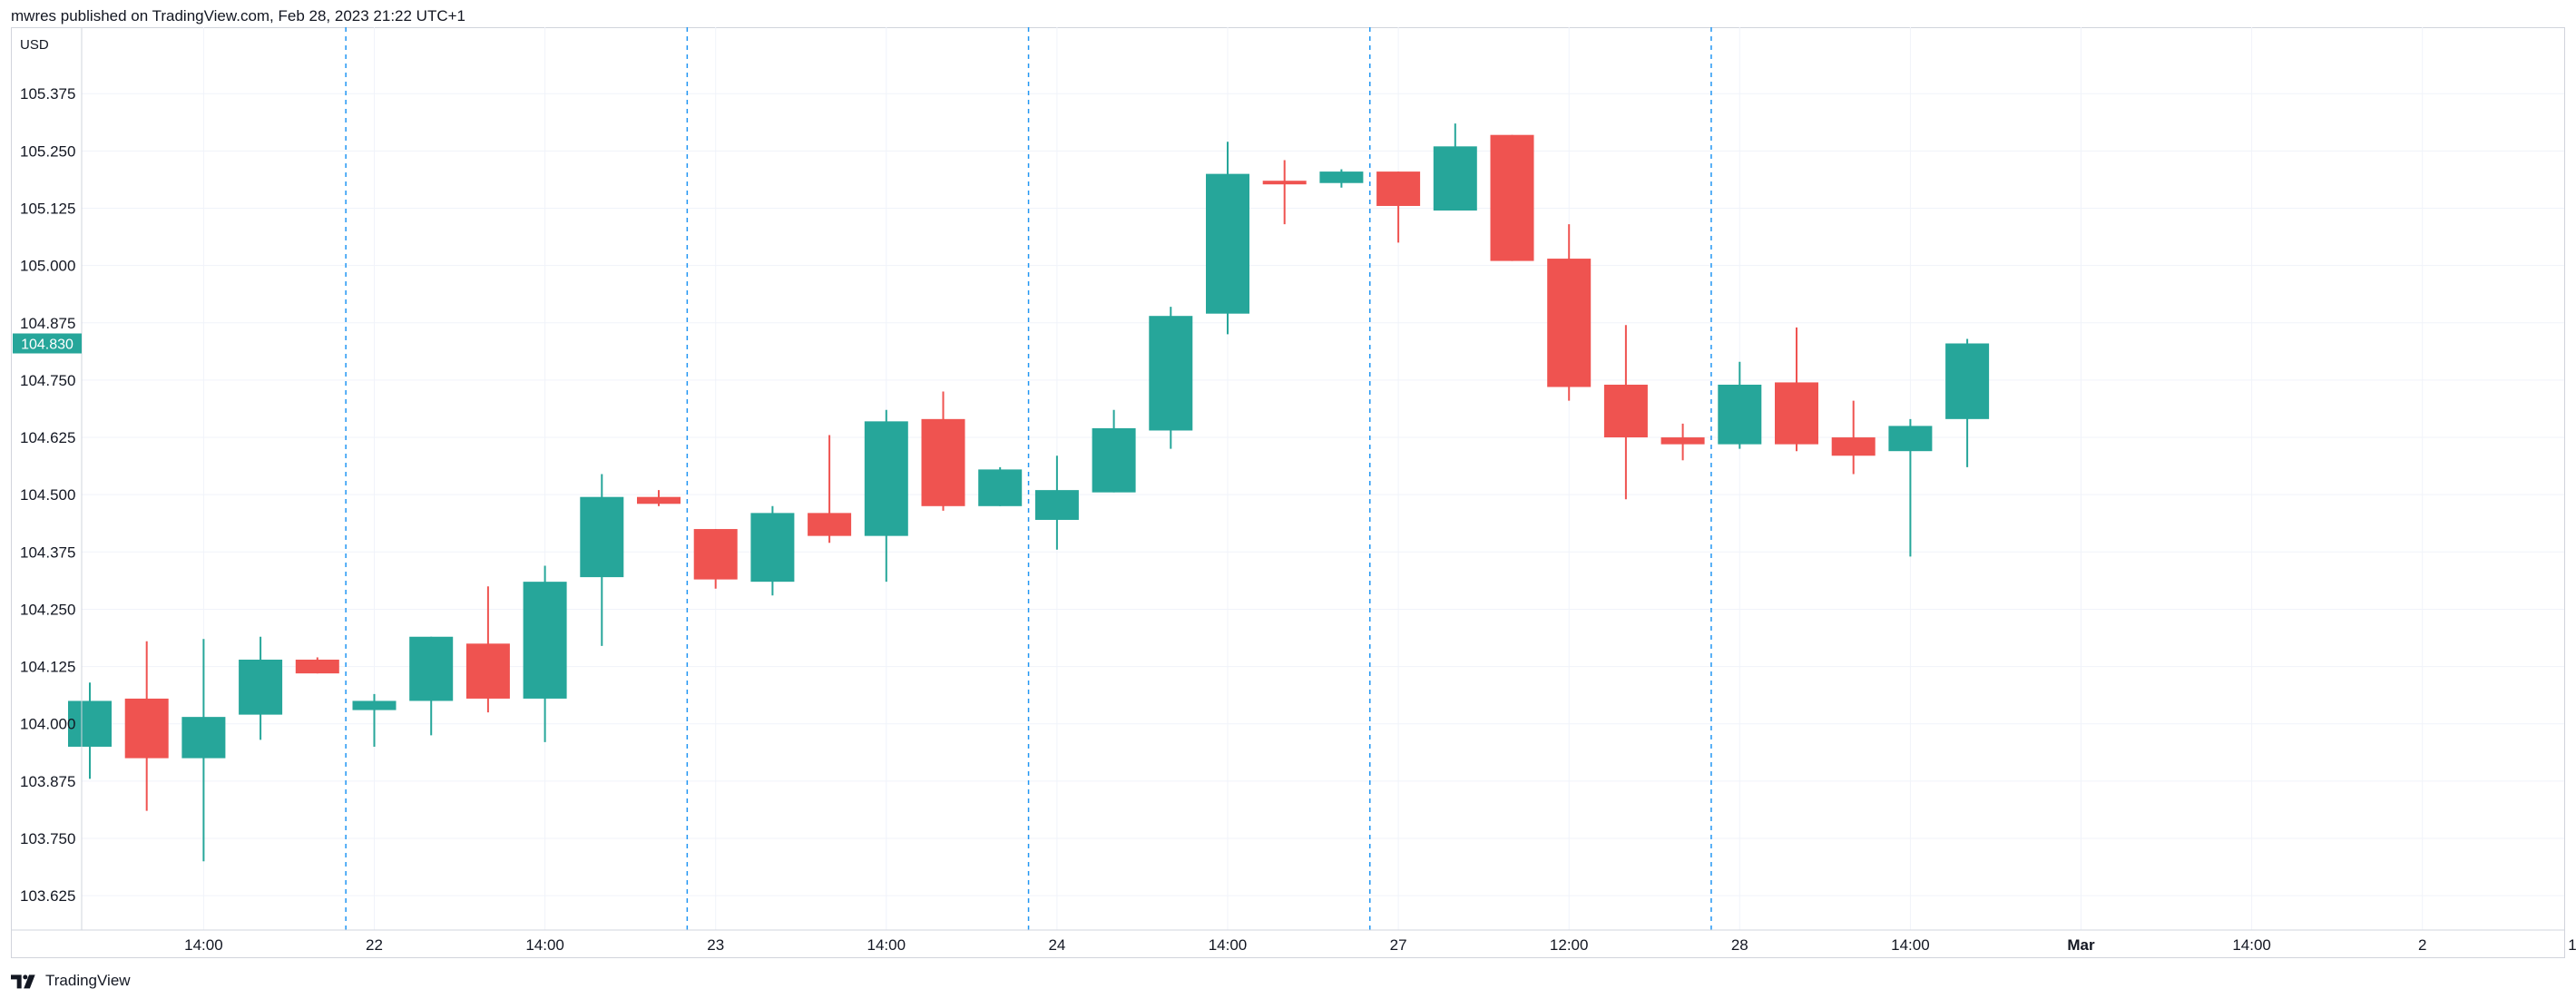  I want to click on price-tick-label: 104.500, so click(47, 495).